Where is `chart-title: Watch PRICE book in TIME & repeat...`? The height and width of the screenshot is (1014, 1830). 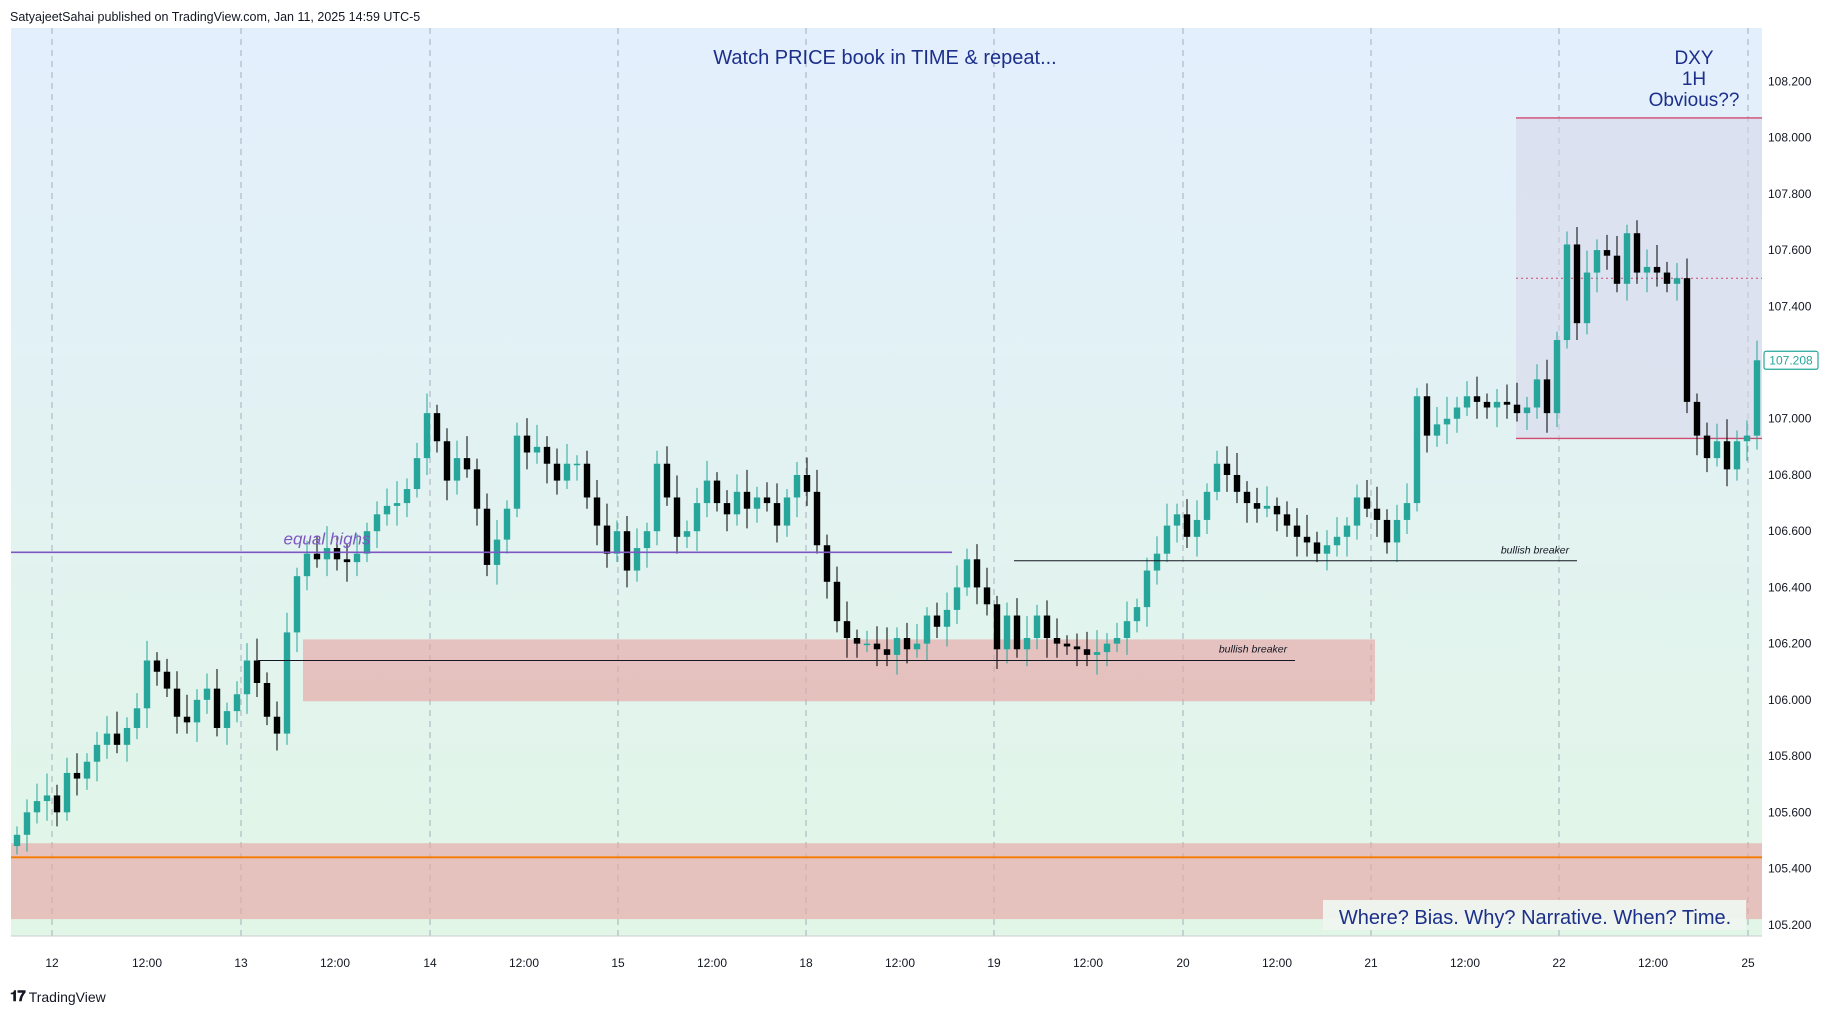
chart-title: Watch PRICE book in TIME & repeat... is located at coordinates (884, 58).